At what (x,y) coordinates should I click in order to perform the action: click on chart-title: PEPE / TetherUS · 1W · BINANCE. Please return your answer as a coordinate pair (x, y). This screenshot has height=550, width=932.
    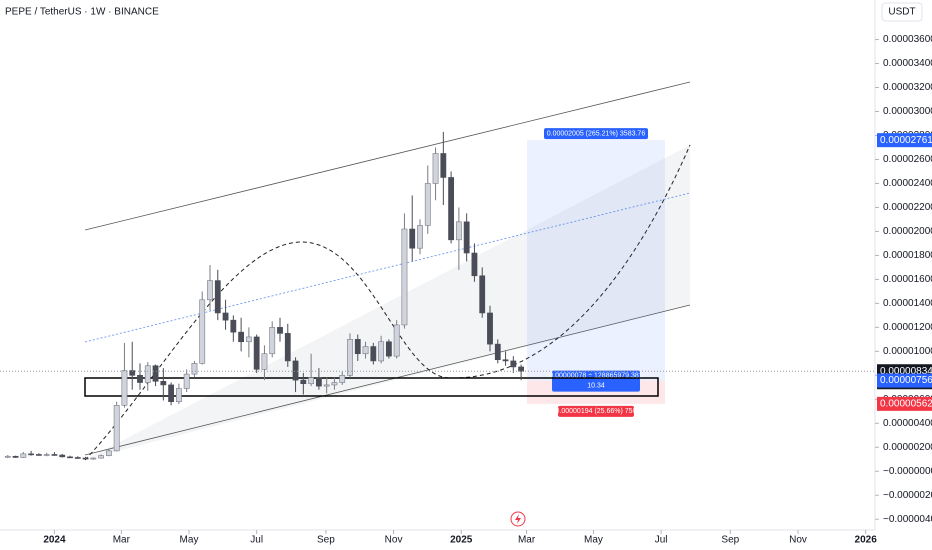
    Looking at the image, I should click on (82, 12).